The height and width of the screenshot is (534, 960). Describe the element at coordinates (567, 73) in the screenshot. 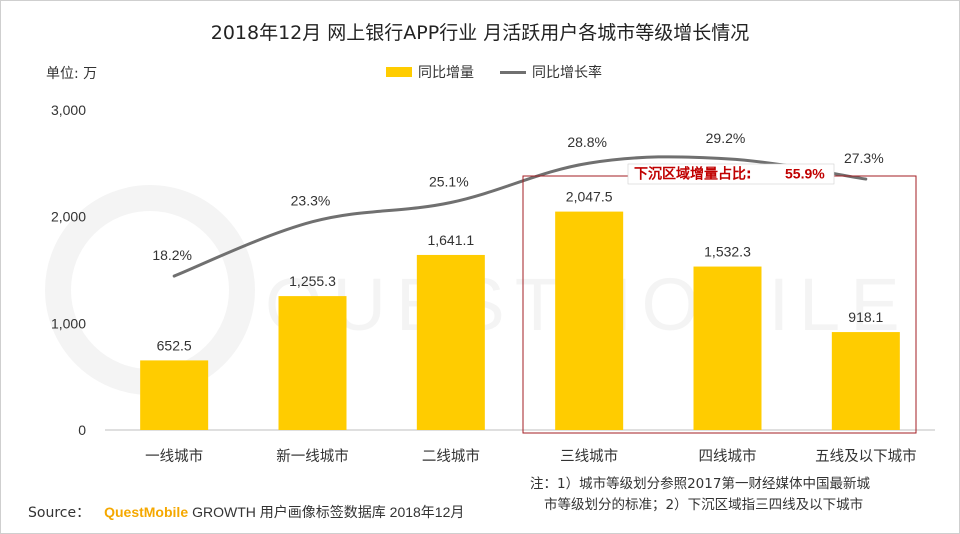

I see `legend-line-label: 同比增长率` at that location.